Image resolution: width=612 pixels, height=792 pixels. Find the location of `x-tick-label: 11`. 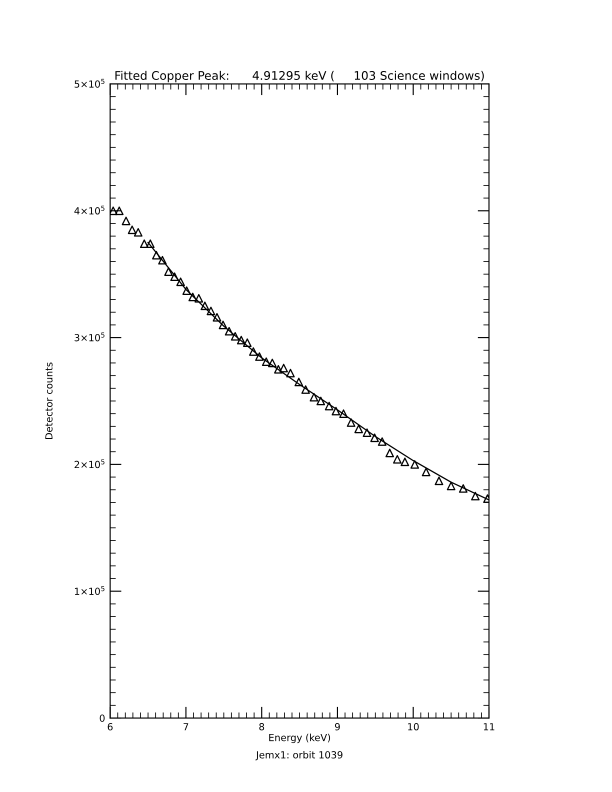

x-tick-label: 11 is located at coordinates (489, 726).